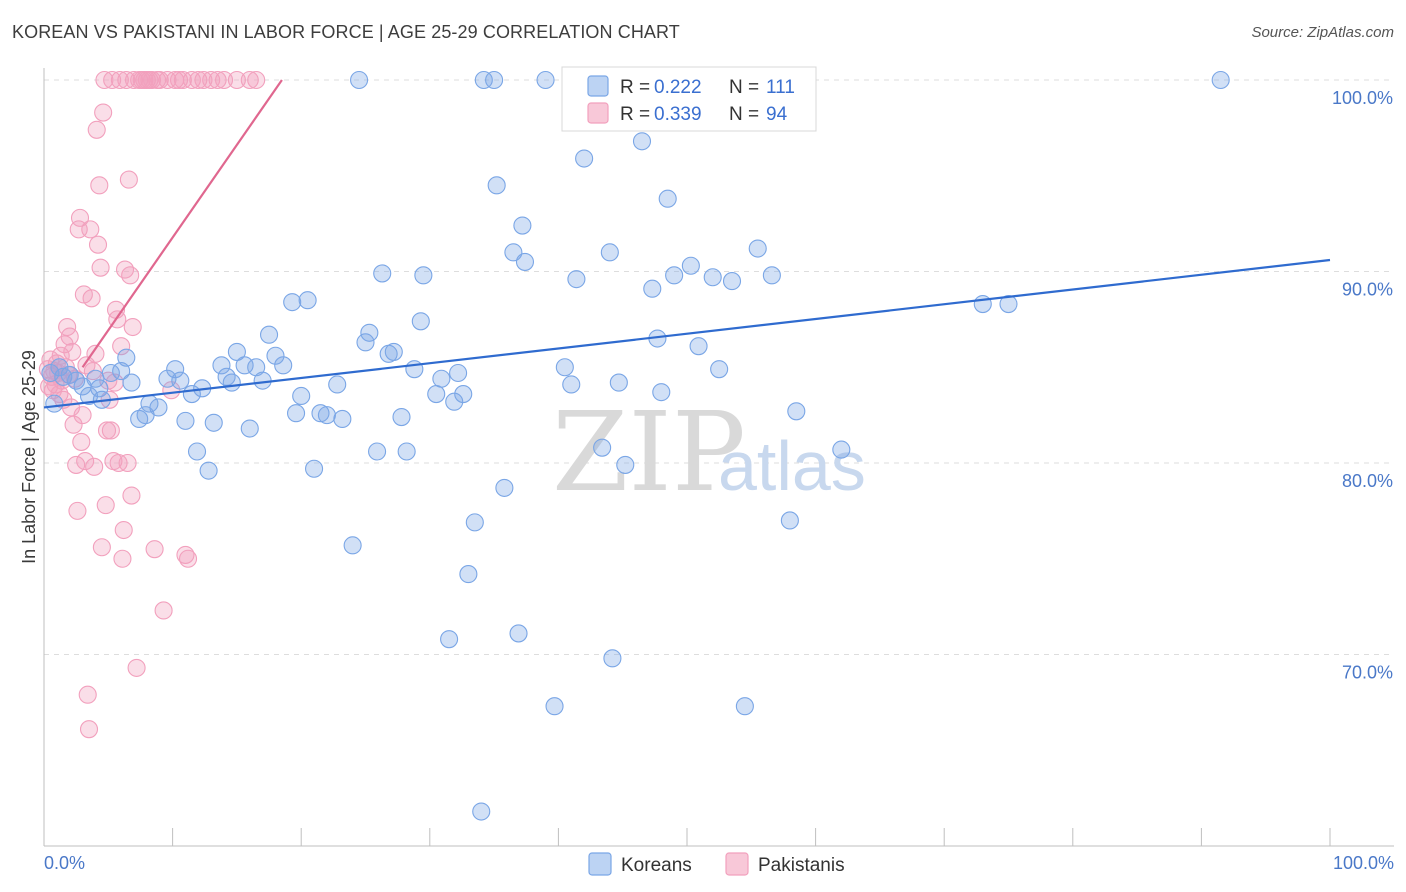 This screenshot has height=892, width=1406. What do you see at coordinates (635, 87) in the screenshot?
I see `legend-r-label-koreans: R =` at bounding box center [635, 87].